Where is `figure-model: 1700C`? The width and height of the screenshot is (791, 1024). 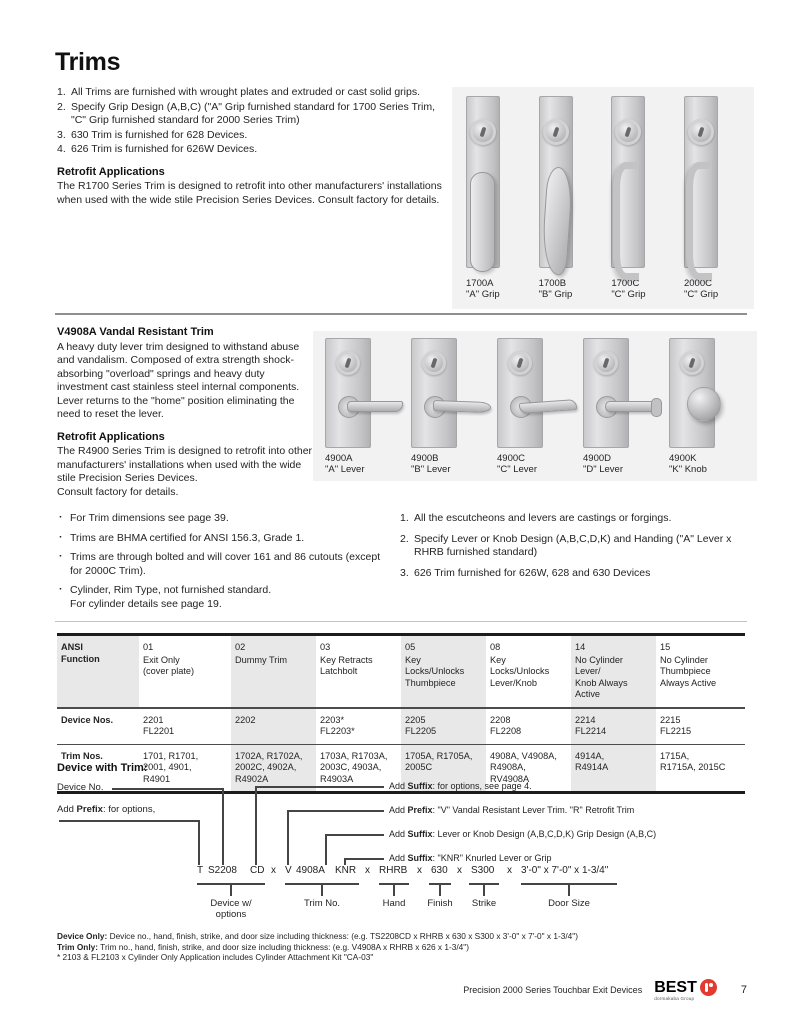 figure-model: 1700C is located at coordinates (625, 283).